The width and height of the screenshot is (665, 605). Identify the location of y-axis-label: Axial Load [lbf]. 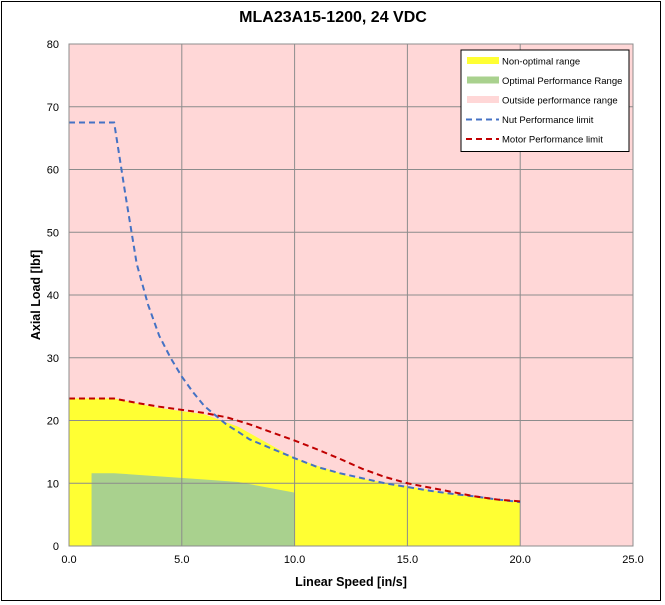
(36, 295).